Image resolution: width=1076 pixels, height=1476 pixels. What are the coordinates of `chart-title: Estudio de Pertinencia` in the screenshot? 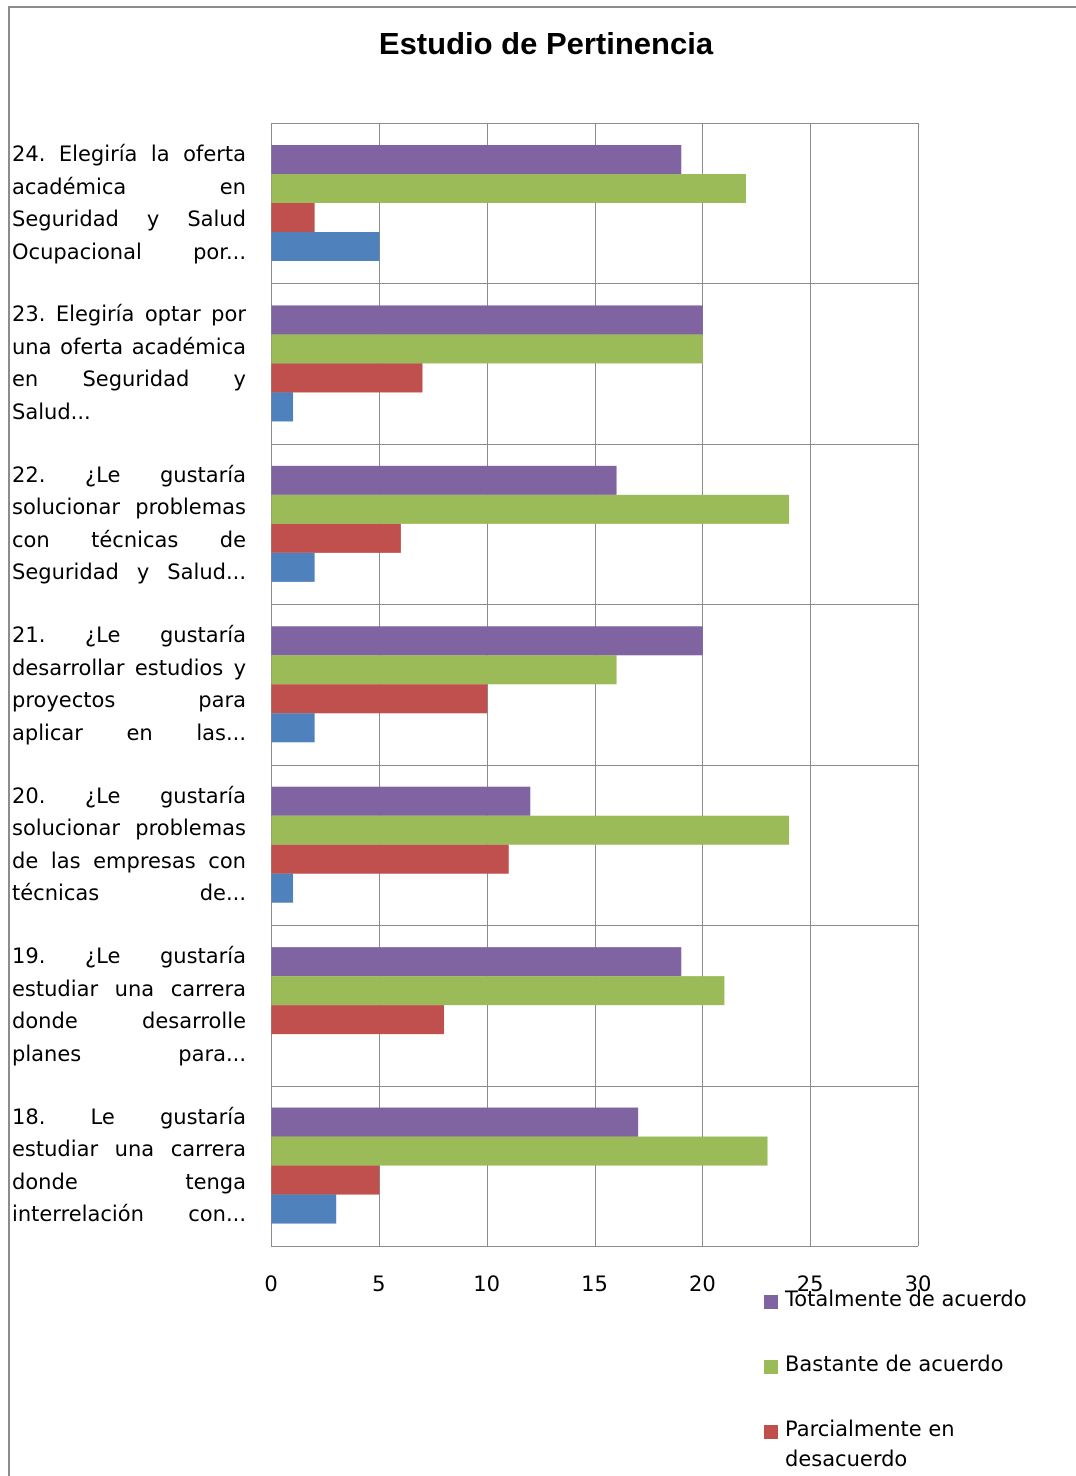 It's located at (546, 43).